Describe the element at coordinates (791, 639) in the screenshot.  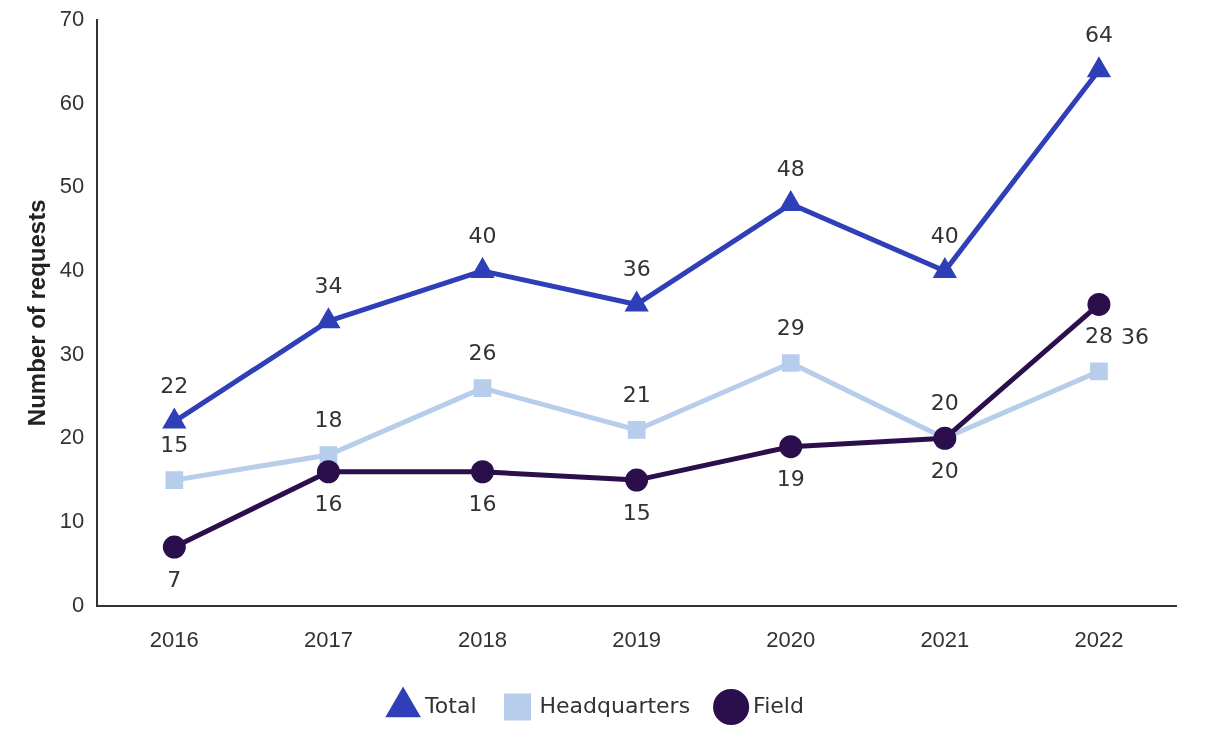
I see `x-tick-label: 2020` at that location.